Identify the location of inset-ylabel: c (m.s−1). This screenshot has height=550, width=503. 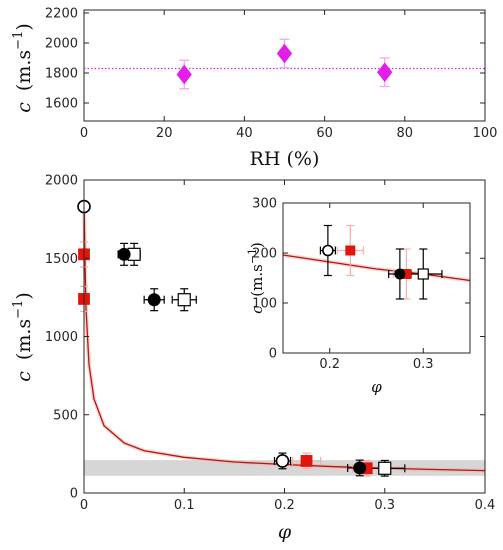
(256, 278).